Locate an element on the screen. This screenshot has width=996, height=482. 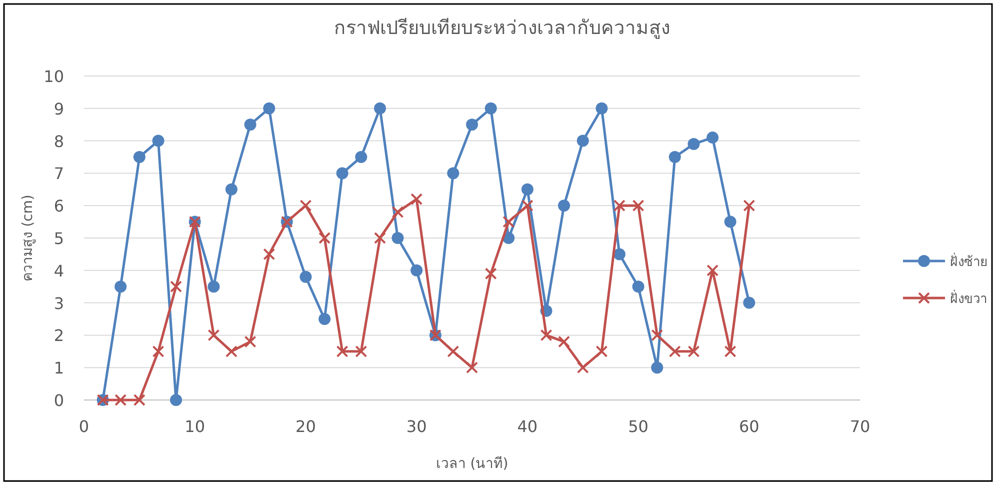
legend-label: ฝั่งซ้าย is located at coordinates (969, 261).